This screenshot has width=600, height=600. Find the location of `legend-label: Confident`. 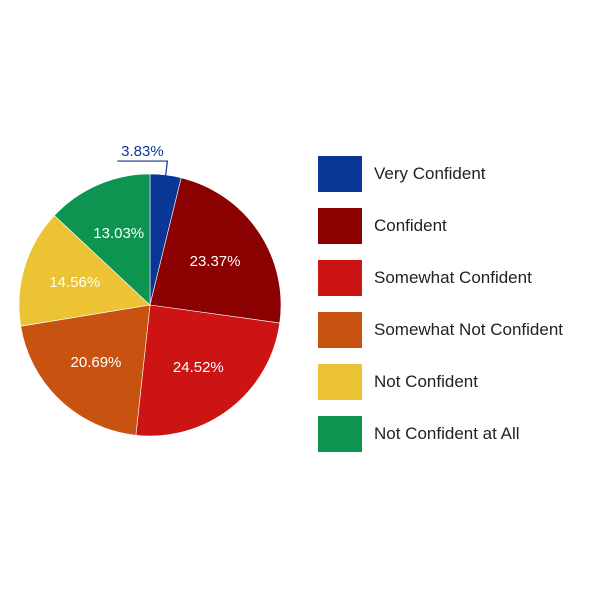

legend-label: Confident is located at coordinates (410, 225).